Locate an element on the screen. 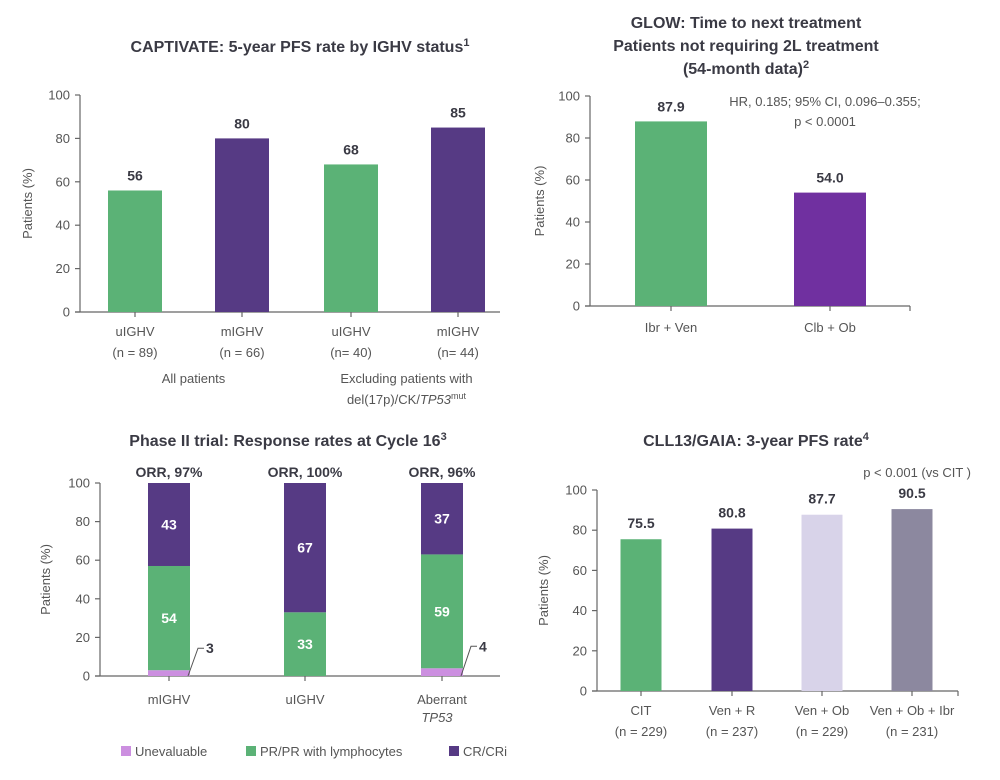  bar-value-label: 80.8 is located at coordinates (731, 513).